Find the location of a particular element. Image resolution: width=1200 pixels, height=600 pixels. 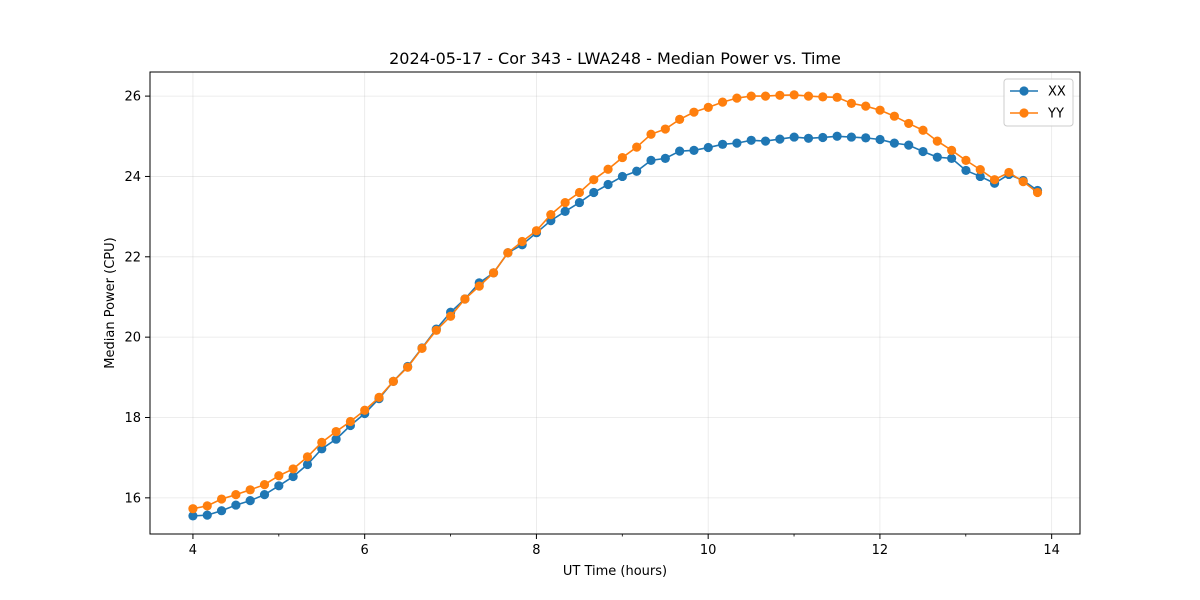

y-tick-label: 16 is located at coordinates (132, 498).